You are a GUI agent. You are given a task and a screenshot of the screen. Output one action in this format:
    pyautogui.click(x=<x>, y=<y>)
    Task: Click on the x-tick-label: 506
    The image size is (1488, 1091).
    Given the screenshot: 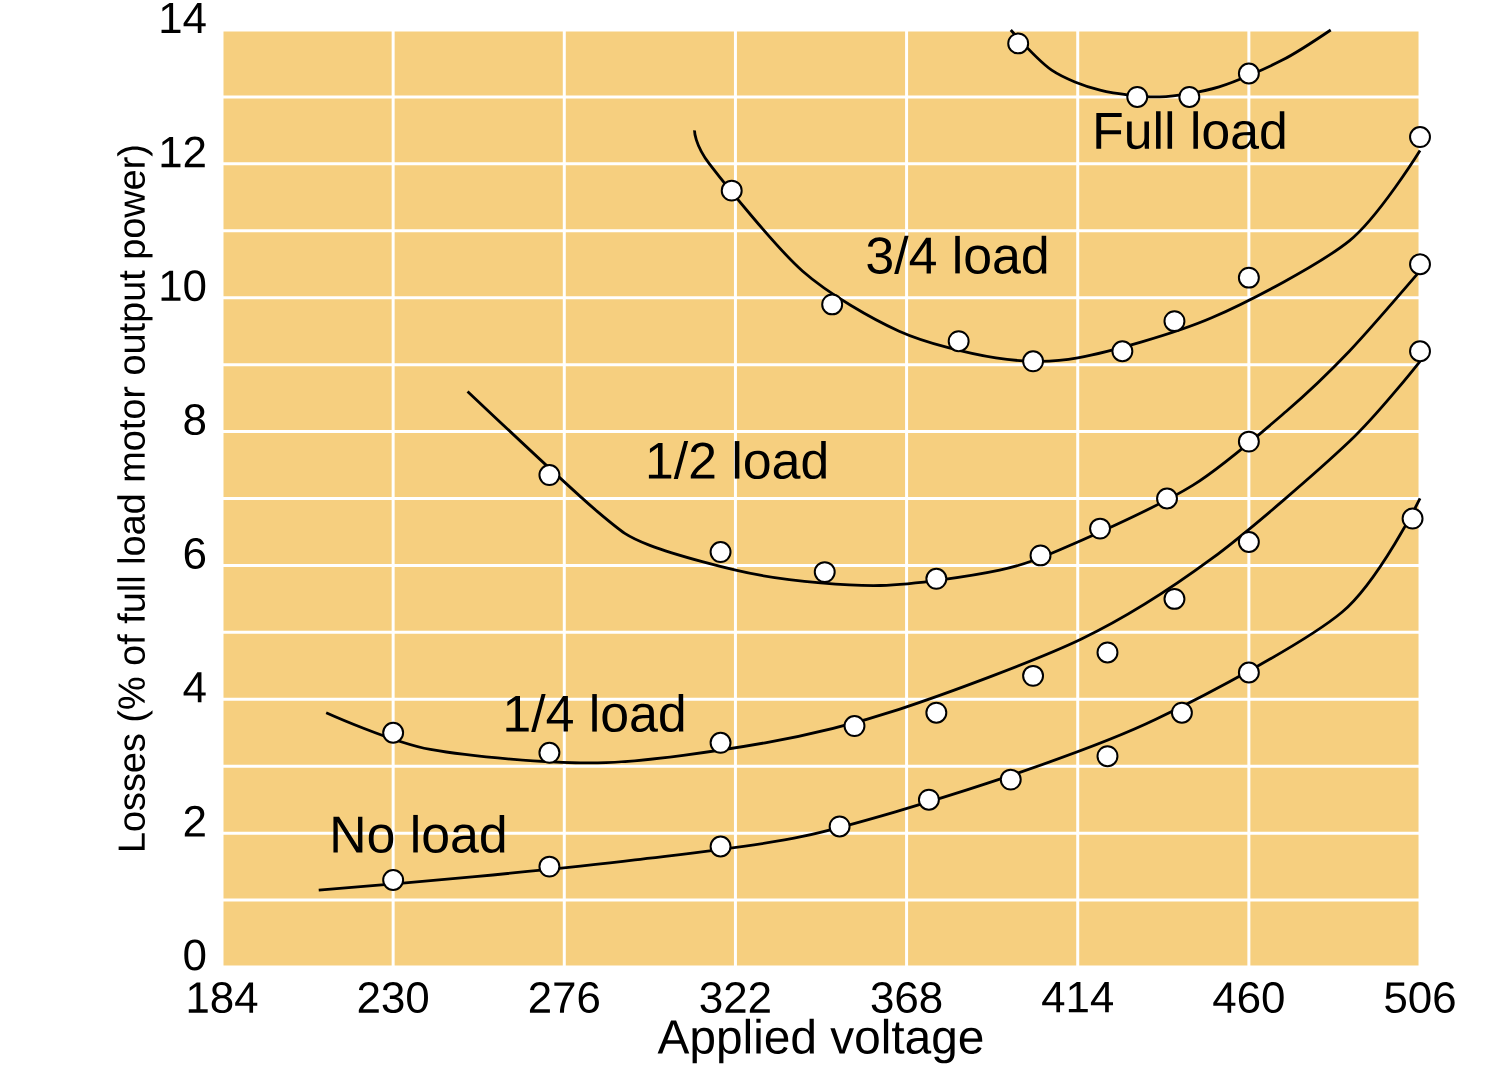 What is the action you would take?
    pyautogui.click(x=1420, y=998)
    